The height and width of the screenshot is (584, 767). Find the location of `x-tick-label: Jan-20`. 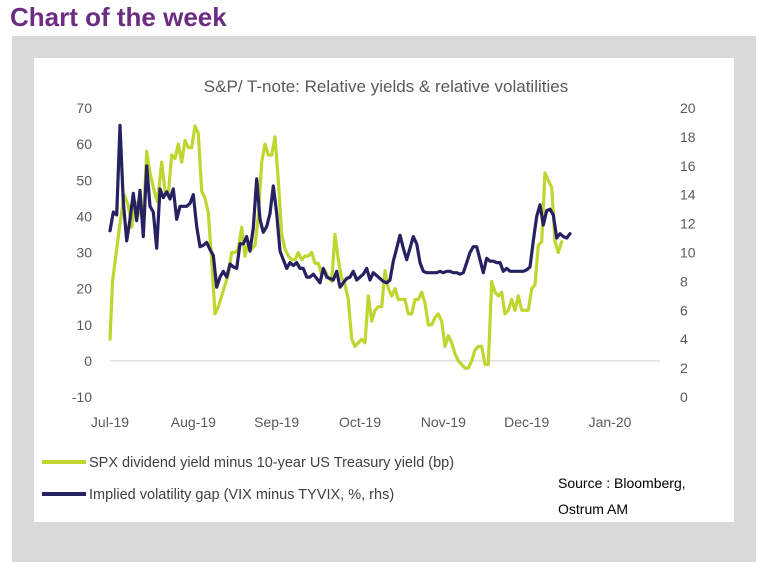

x-tick-label: Jan-20 is located at coordinates (610, 422).